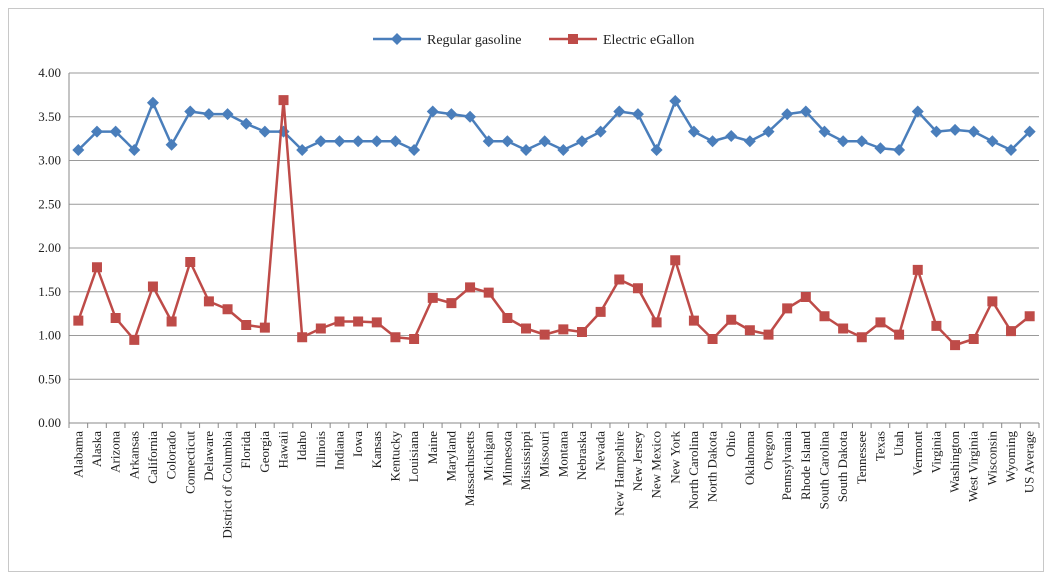  Describe the element at coordinates (376, 450) in the screenshot. I see `x-tick-label: Kansas` at that location.